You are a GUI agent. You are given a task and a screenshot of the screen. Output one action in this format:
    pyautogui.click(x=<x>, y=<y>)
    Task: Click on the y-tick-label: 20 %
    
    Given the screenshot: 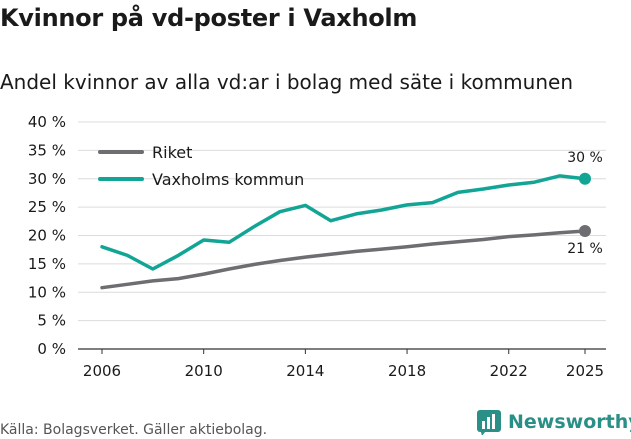 What is the action you would take?
    pyautogui.click(x=47, y=236)
    